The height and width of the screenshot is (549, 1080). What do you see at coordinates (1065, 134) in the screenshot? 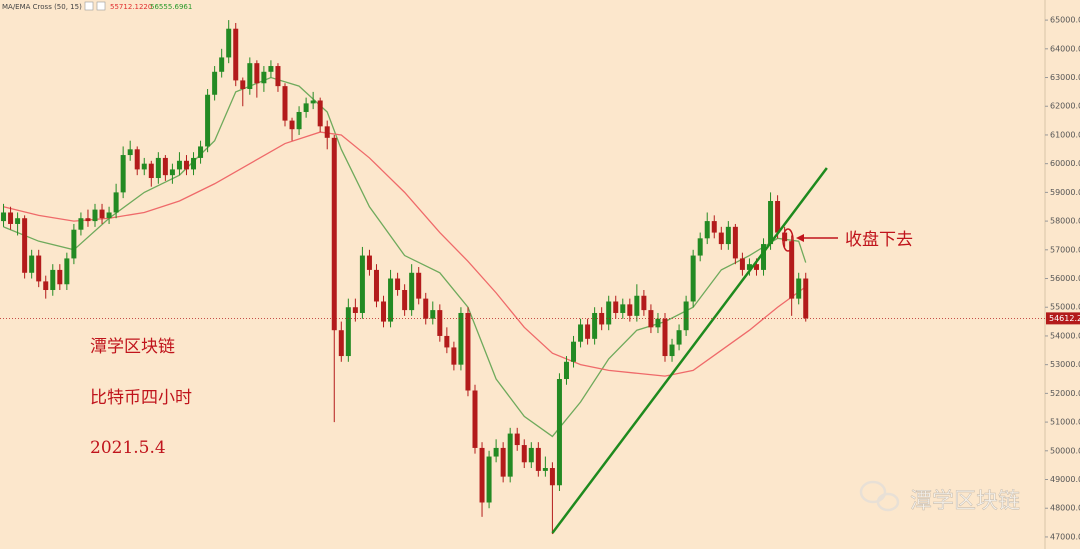
I see `y-tick-label: 61000.00` at bounding box center [1065, 134].